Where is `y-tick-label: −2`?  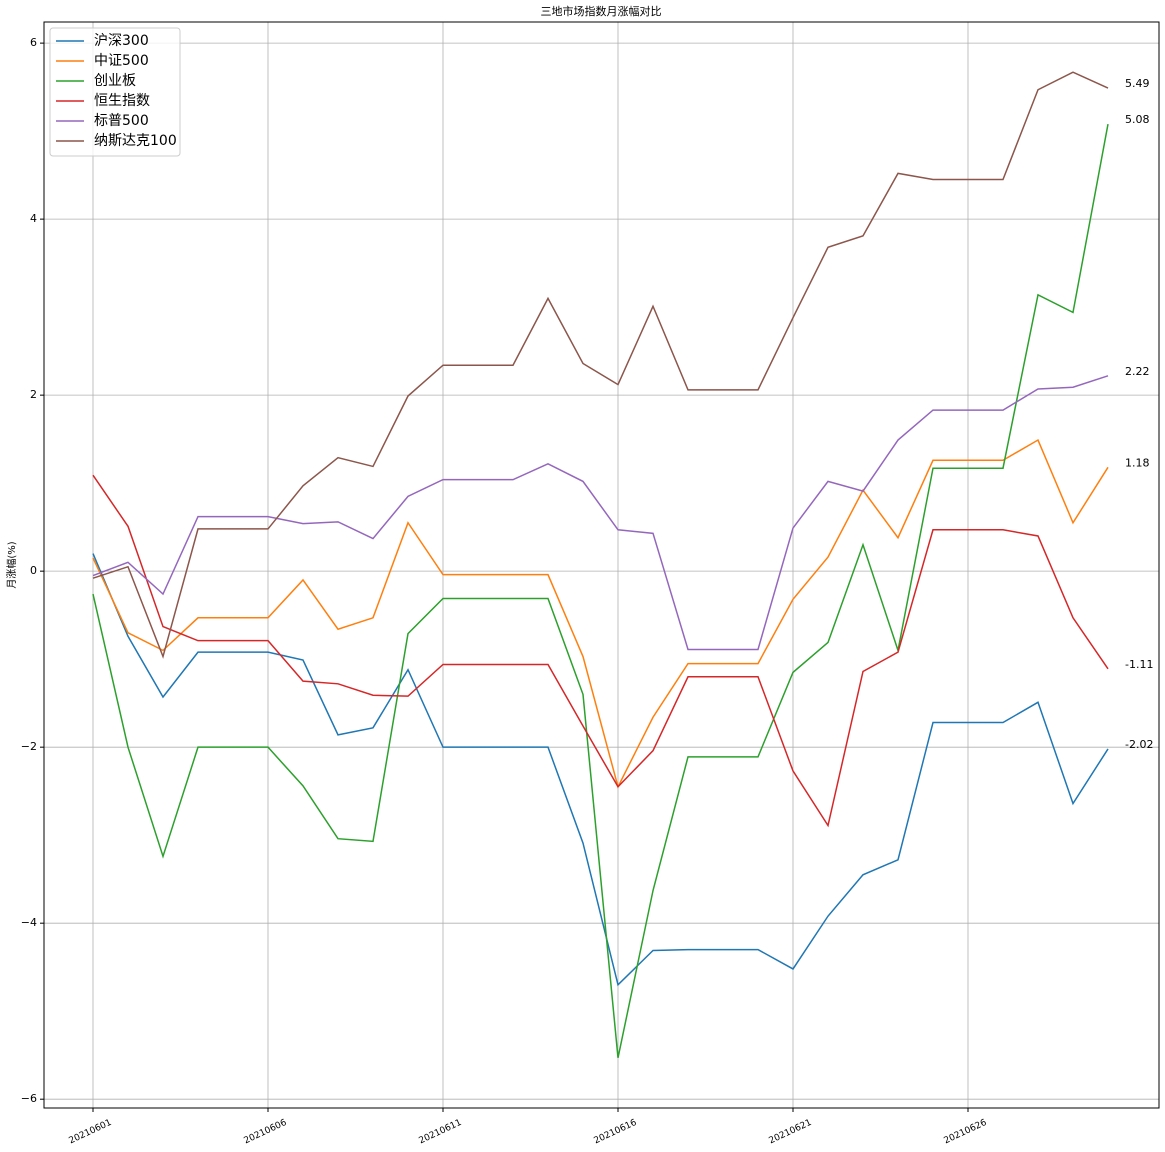
y-tick-label: −2 is located at coordinates (29, 746).